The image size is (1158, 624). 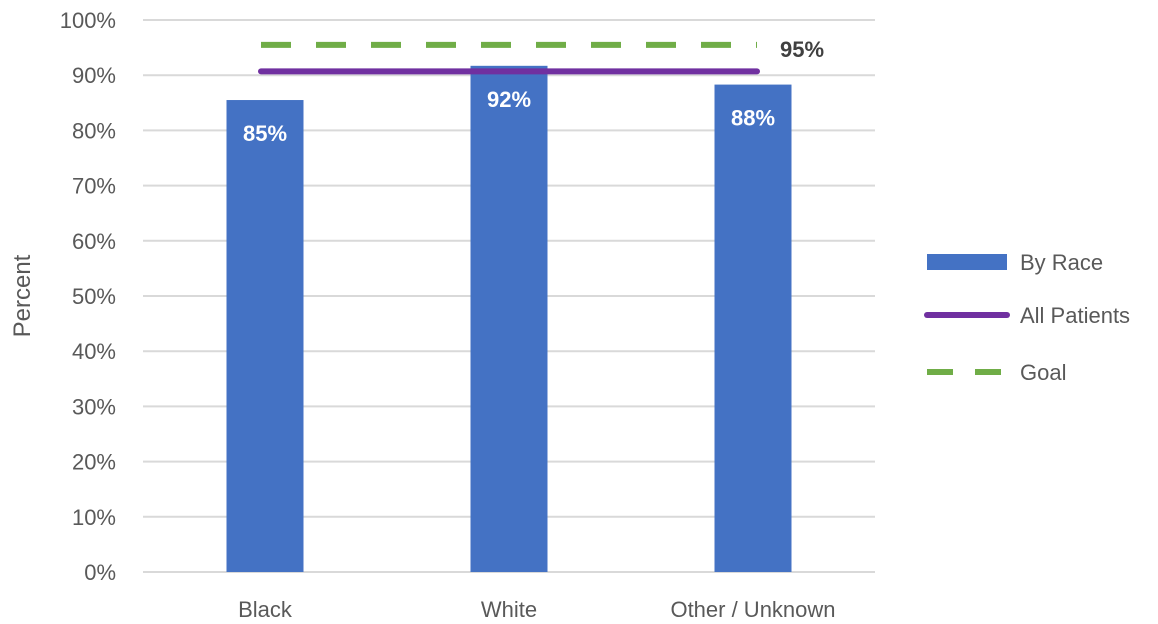 What do you see at coordinates (94, 130) in the screenshot?
I see `y-tick-label: 80%` at bounding box center [94, 130].